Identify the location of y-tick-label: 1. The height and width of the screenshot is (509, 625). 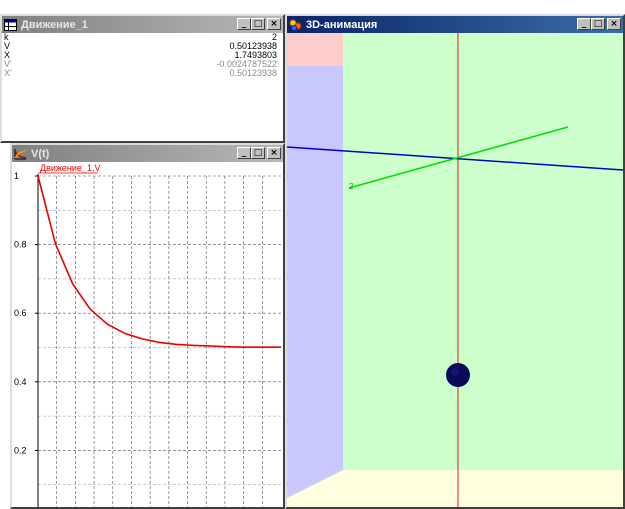
(16, 176).